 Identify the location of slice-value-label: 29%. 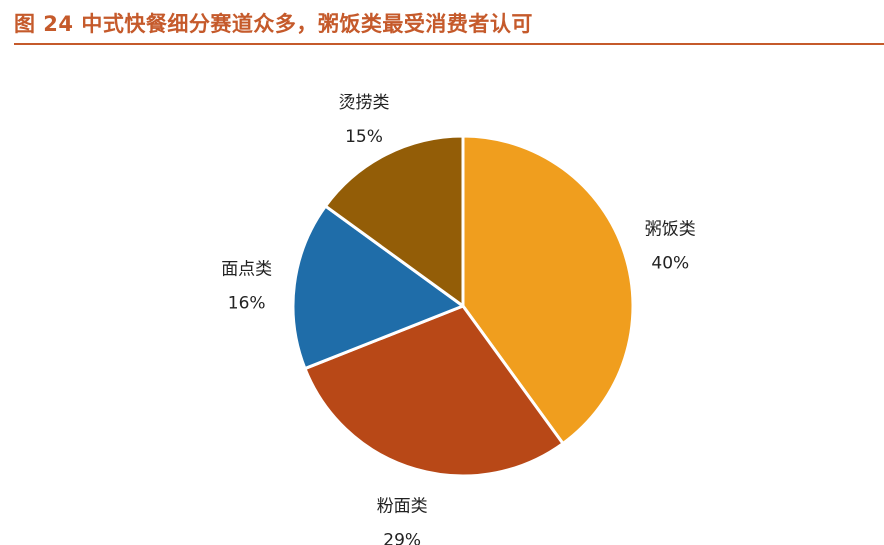
(402, 537).